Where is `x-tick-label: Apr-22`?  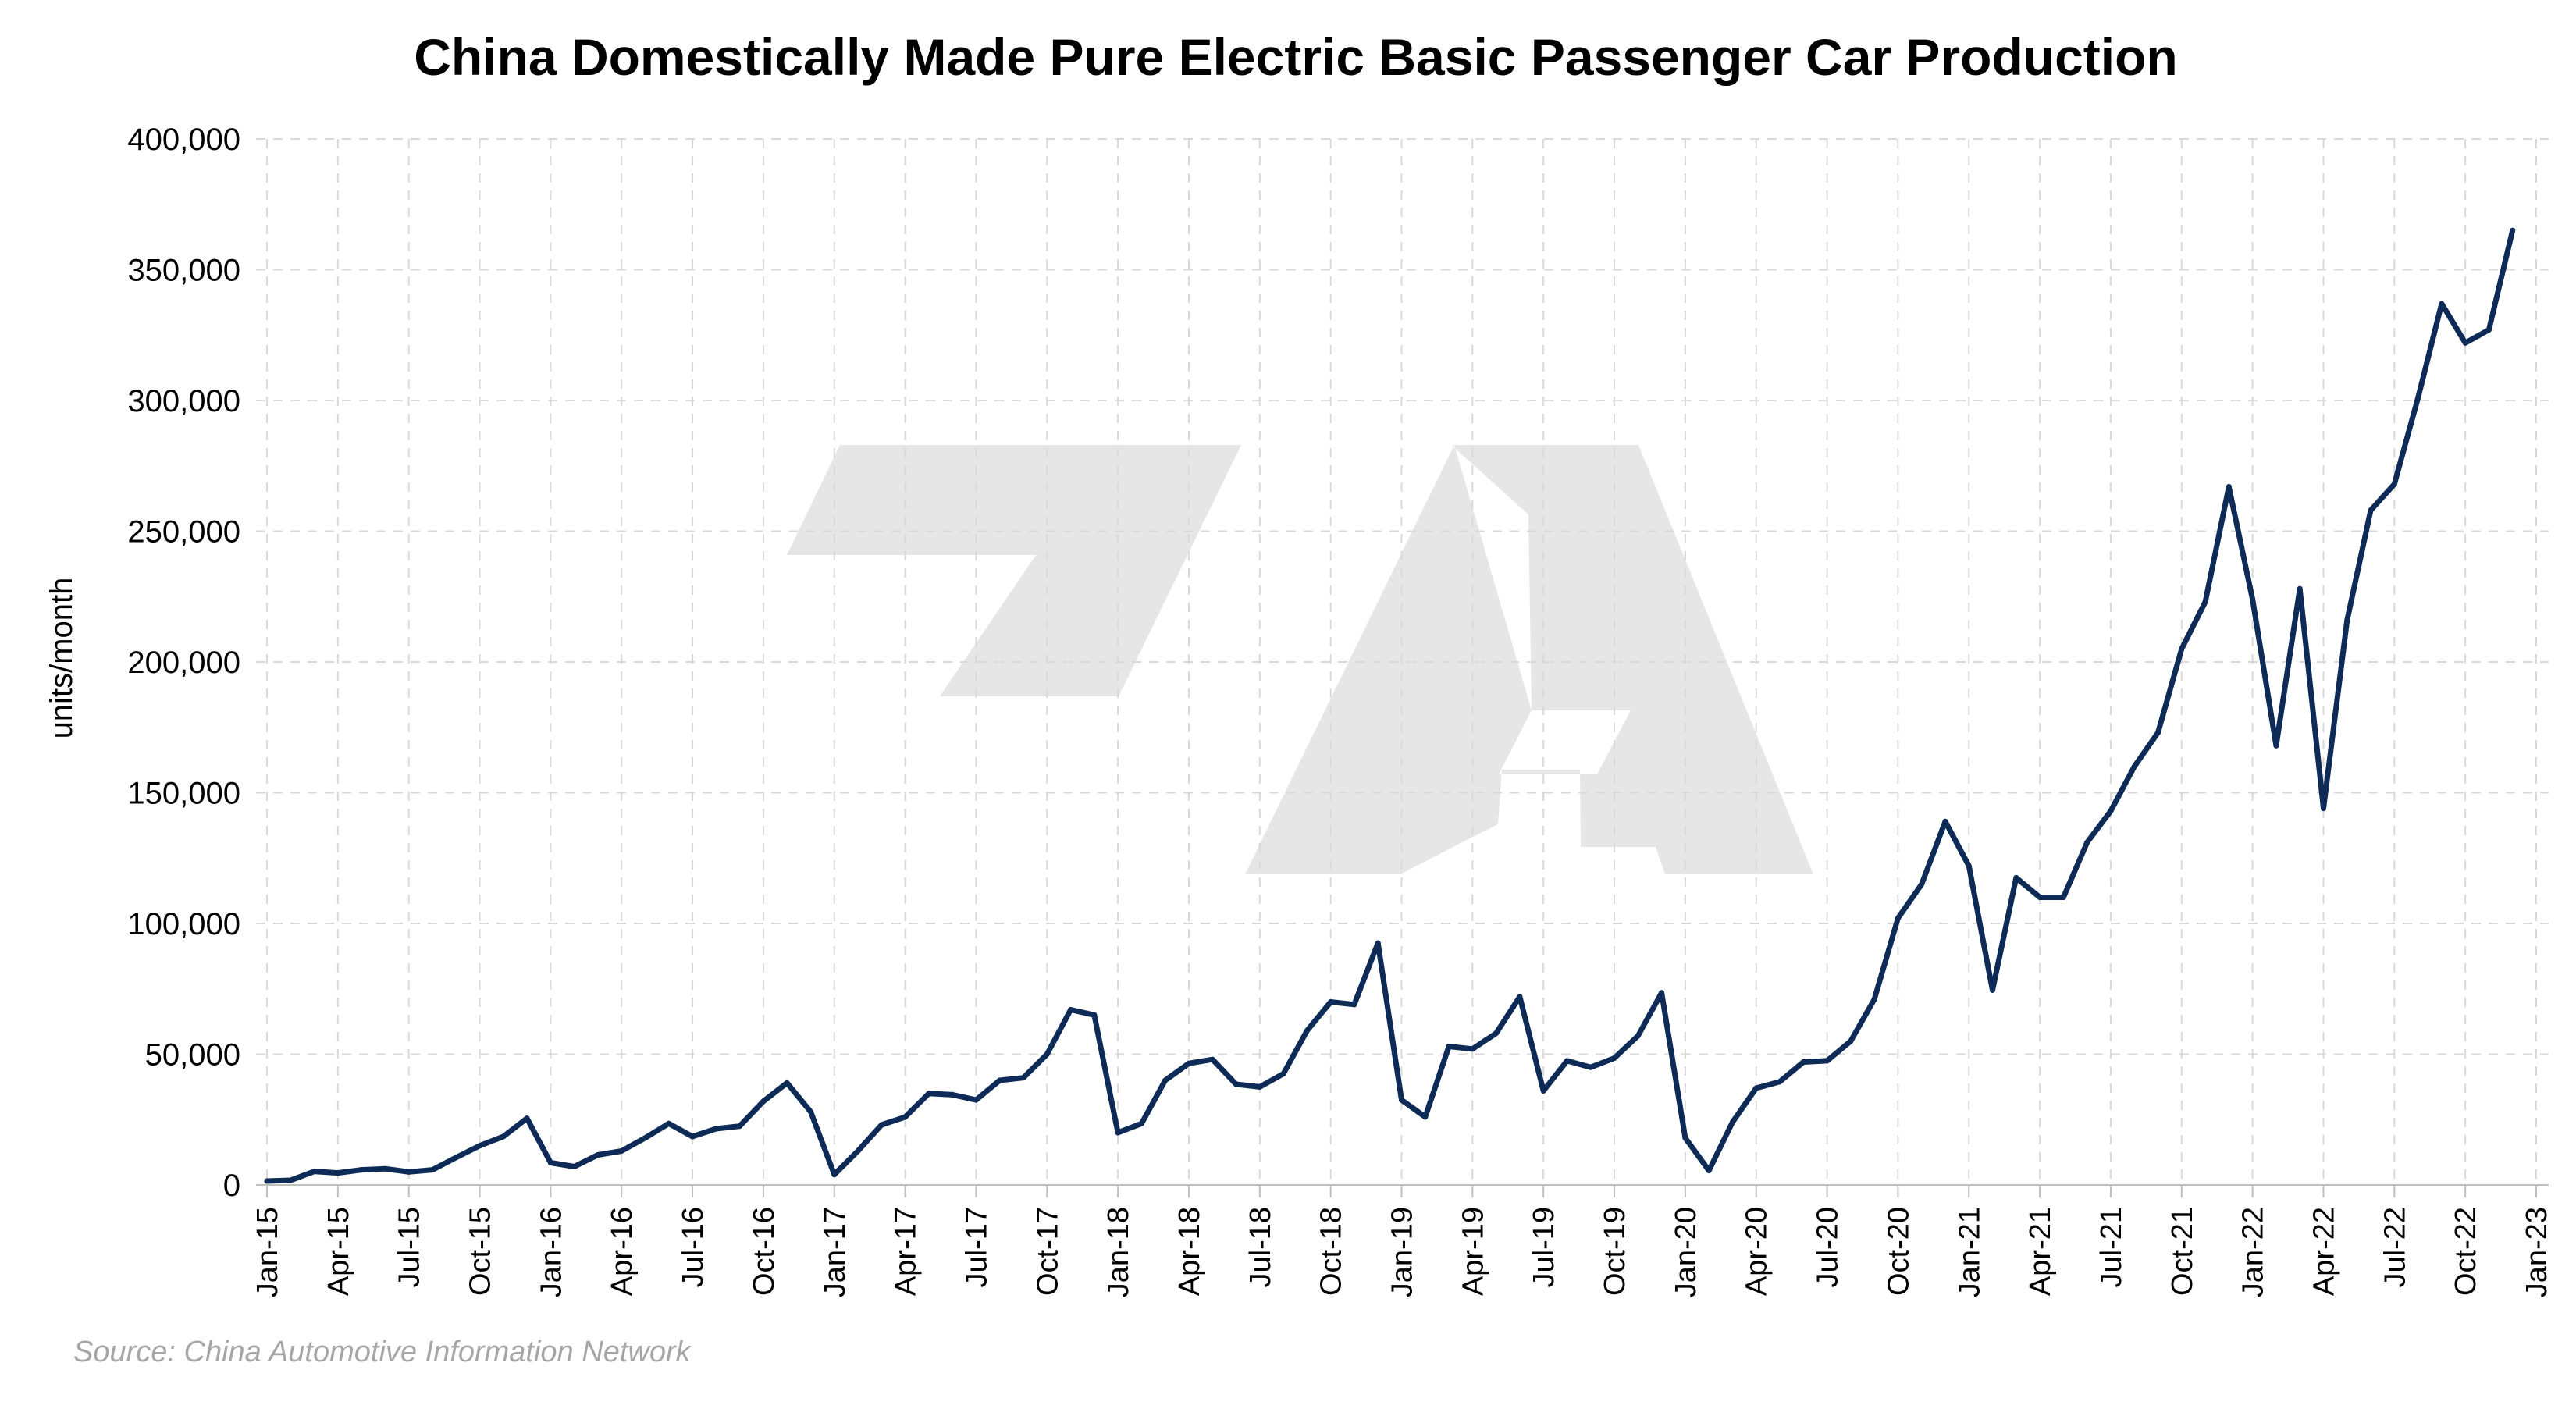 x-tick-label: Apr-22 is located at coordinates (2323, 1251).